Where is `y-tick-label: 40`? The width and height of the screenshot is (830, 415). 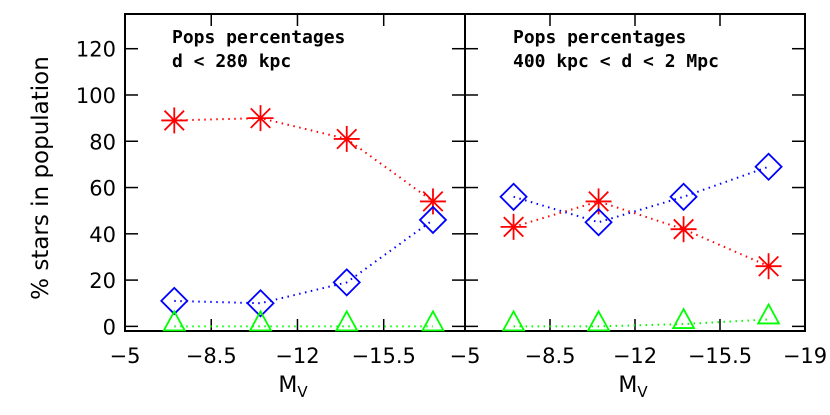
y-tick-label: 40 is located at coordinates (102, 235).